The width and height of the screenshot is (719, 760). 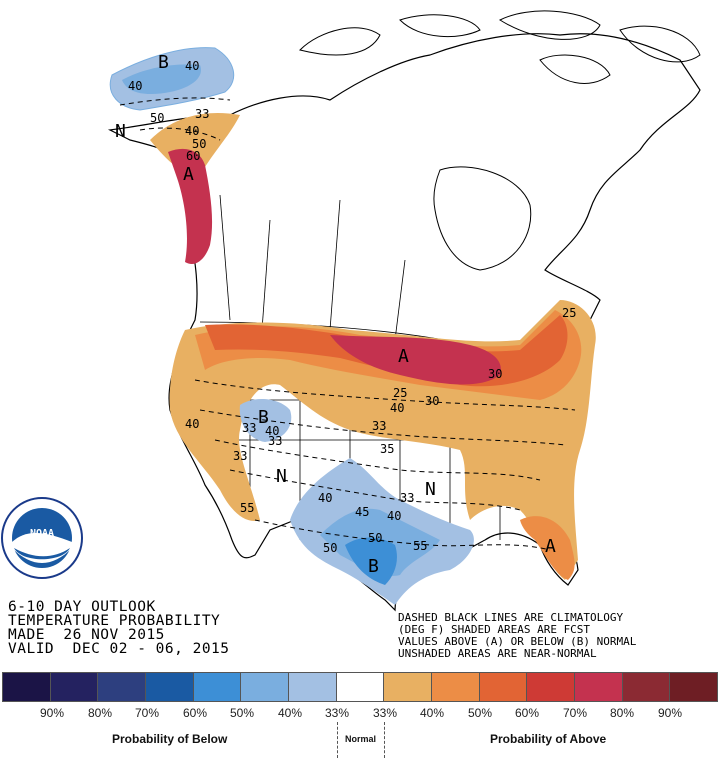 What do you see at coordinates (42, 533) in the screenshot?
I see `noaa-logo-text: NOAA` at bounding box center [42, 533].